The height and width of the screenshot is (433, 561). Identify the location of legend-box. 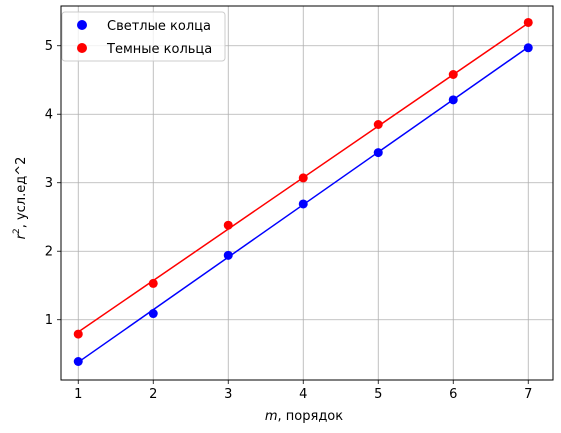
(143, 36).